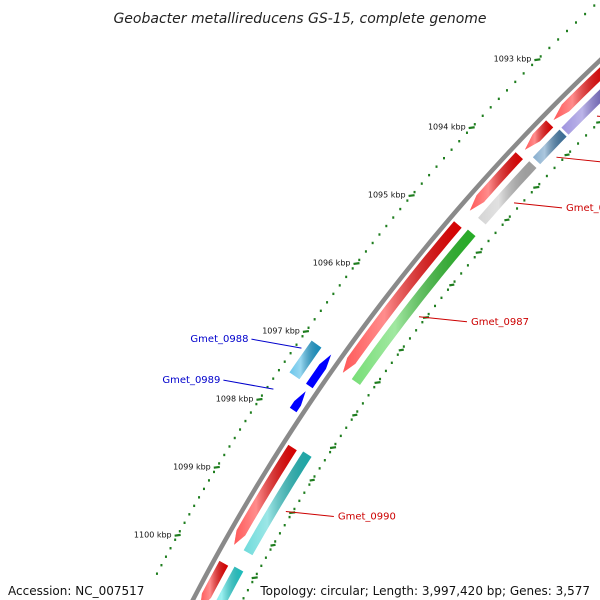 This screenshot has width=600, height=600. I want to click on tick-label: 1100 kbp, so click(153, 534).